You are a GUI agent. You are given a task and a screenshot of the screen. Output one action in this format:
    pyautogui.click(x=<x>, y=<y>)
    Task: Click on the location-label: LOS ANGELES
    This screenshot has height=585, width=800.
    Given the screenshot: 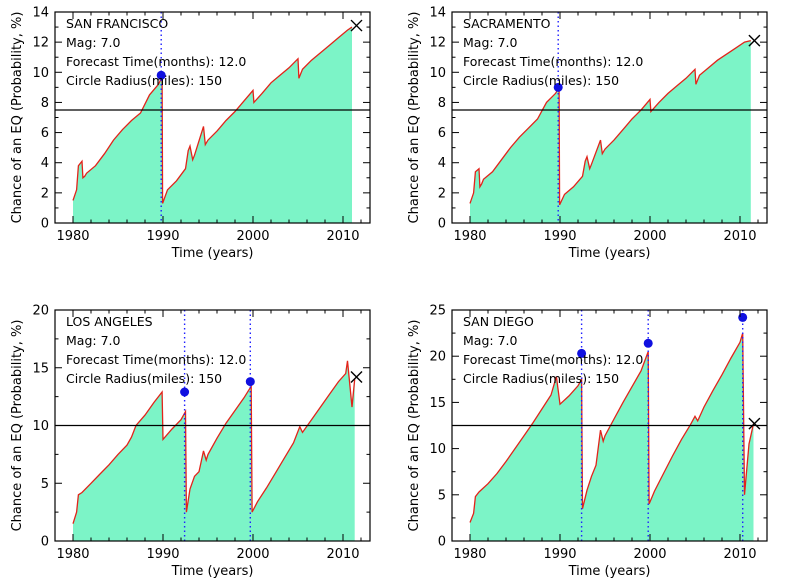 What is the action you would take?
    pyautogui.click(x=109, y=321)
    